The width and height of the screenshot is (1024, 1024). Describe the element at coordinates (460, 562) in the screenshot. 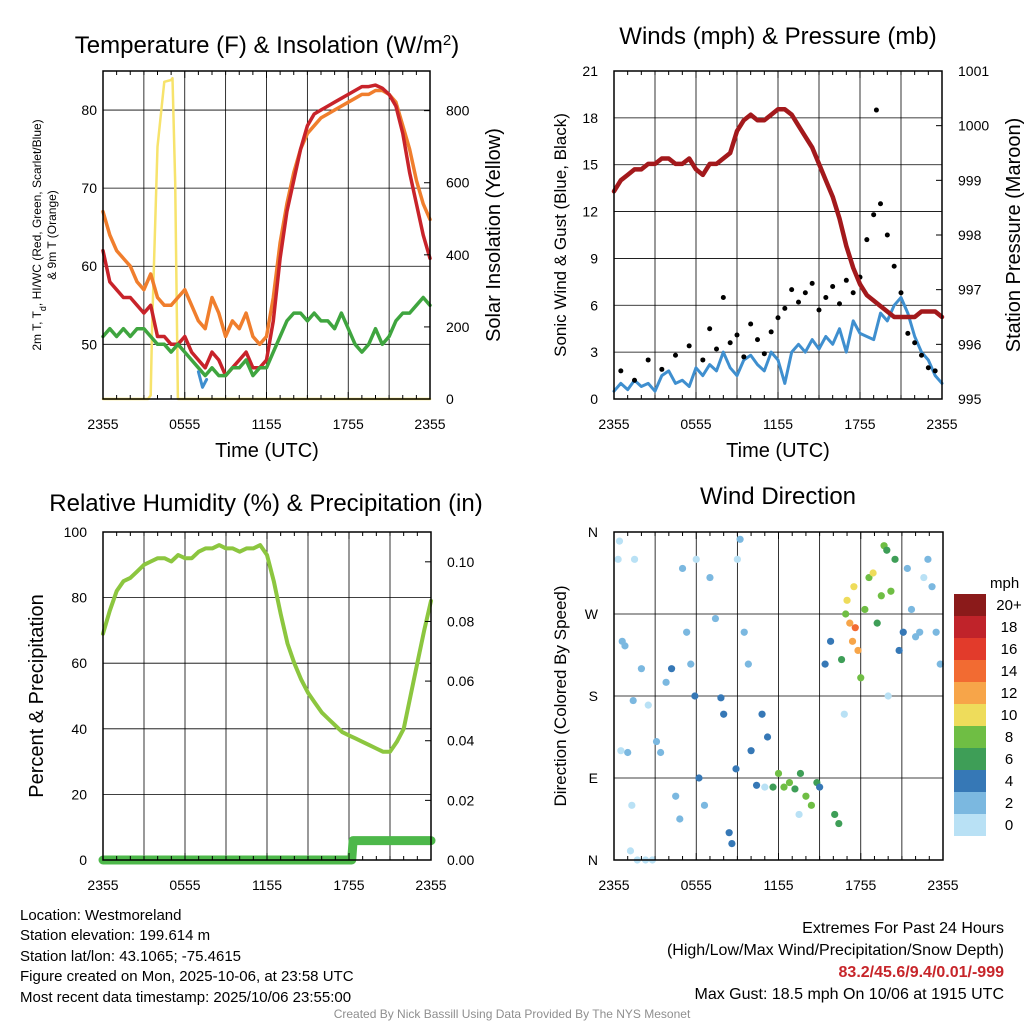

I see `precip-y-tick-label: 0.10` at that location.